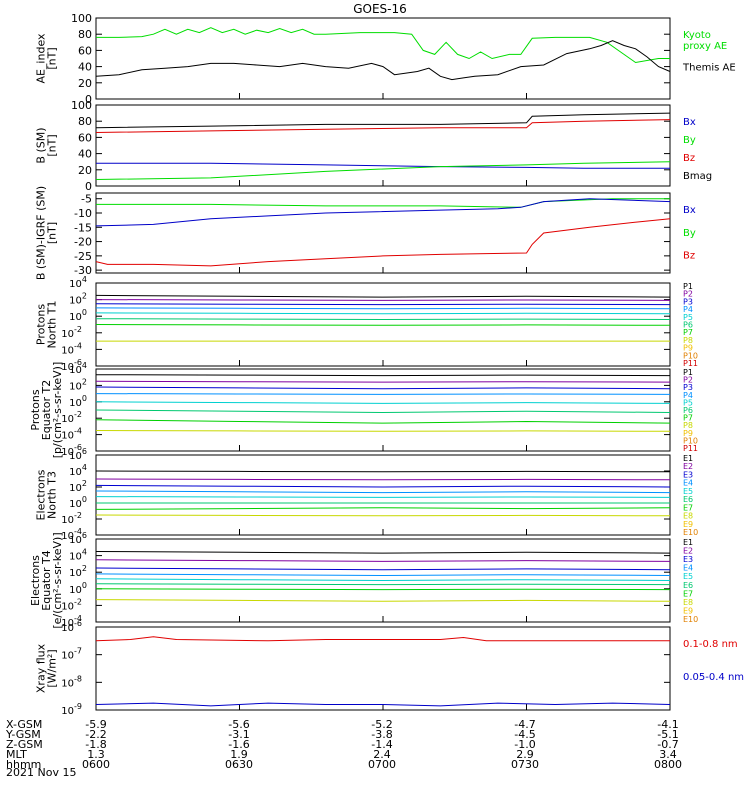  I want to click on x-axis-value: 0700, so click(382, 764).